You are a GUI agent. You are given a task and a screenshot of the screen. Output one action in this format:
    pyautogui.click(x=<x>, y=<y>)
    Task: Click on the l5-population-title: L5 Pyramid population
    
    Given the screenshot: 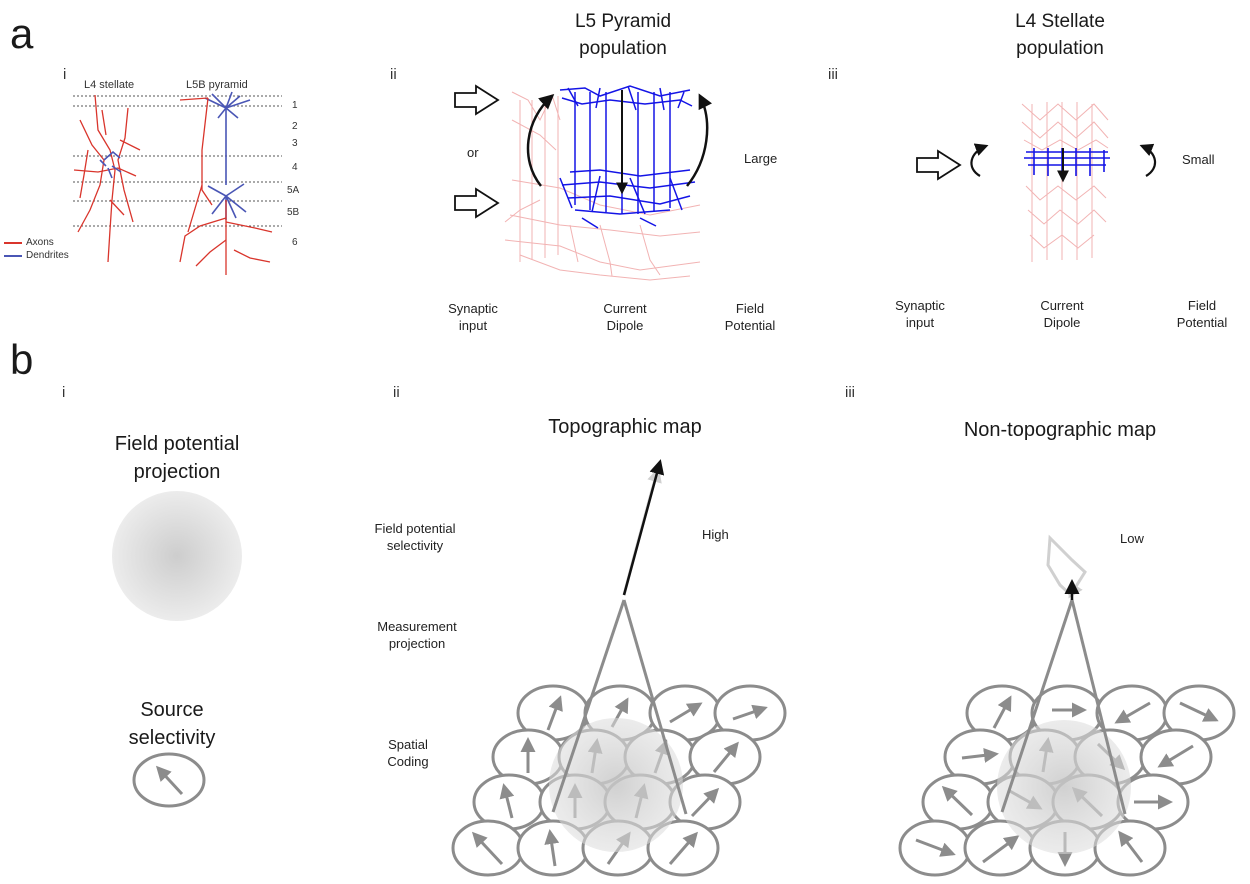 What is the action you would take?
    pyautogui.click(x=623, y=35)
    